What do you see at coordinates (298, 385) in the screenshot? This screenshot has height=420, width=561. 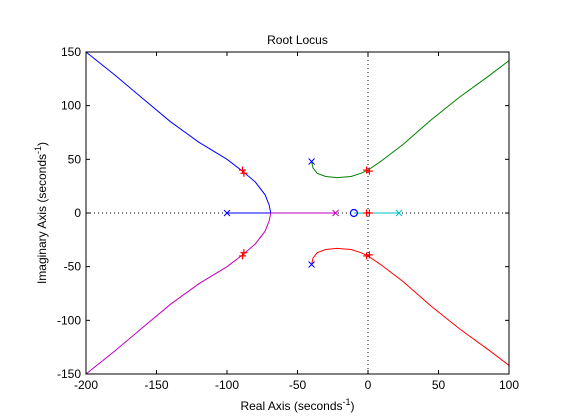 I see `x-tick-label: -50` at bounding box center [298, 385].